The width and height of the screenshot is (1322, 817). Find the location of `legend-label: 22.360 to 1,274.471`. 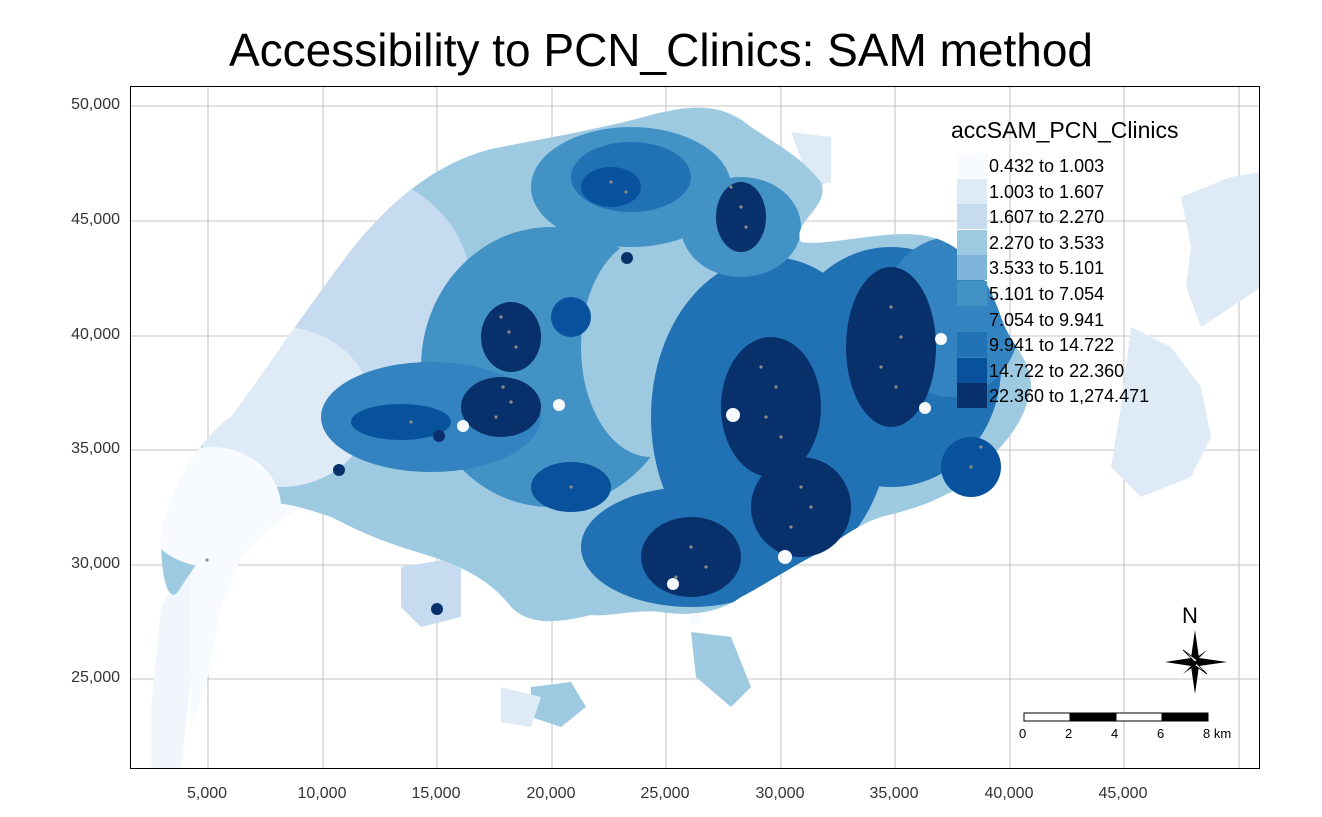

legend-label: 22.360 to 1,274.471 is located at coordinates (1069, 396).